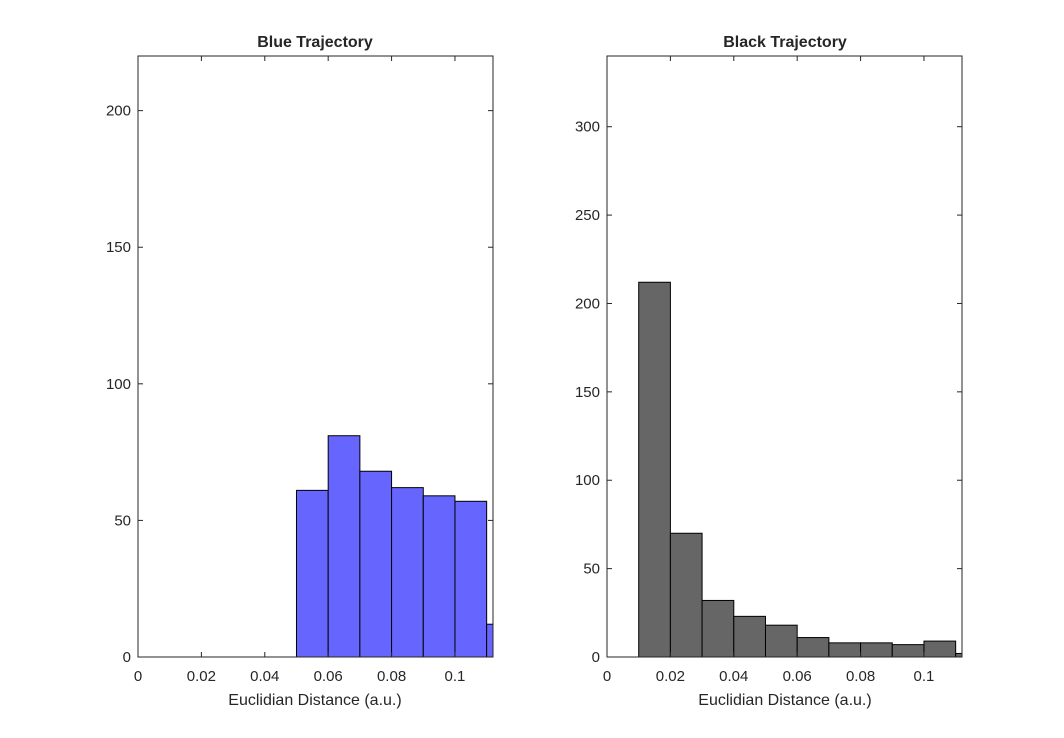 This screenshot has height=738, width=1064. What do you see at coordinates (785, 42) in the screenshot?
I see `chart-title: Black Trajectory` at bounding box center [785, 42].